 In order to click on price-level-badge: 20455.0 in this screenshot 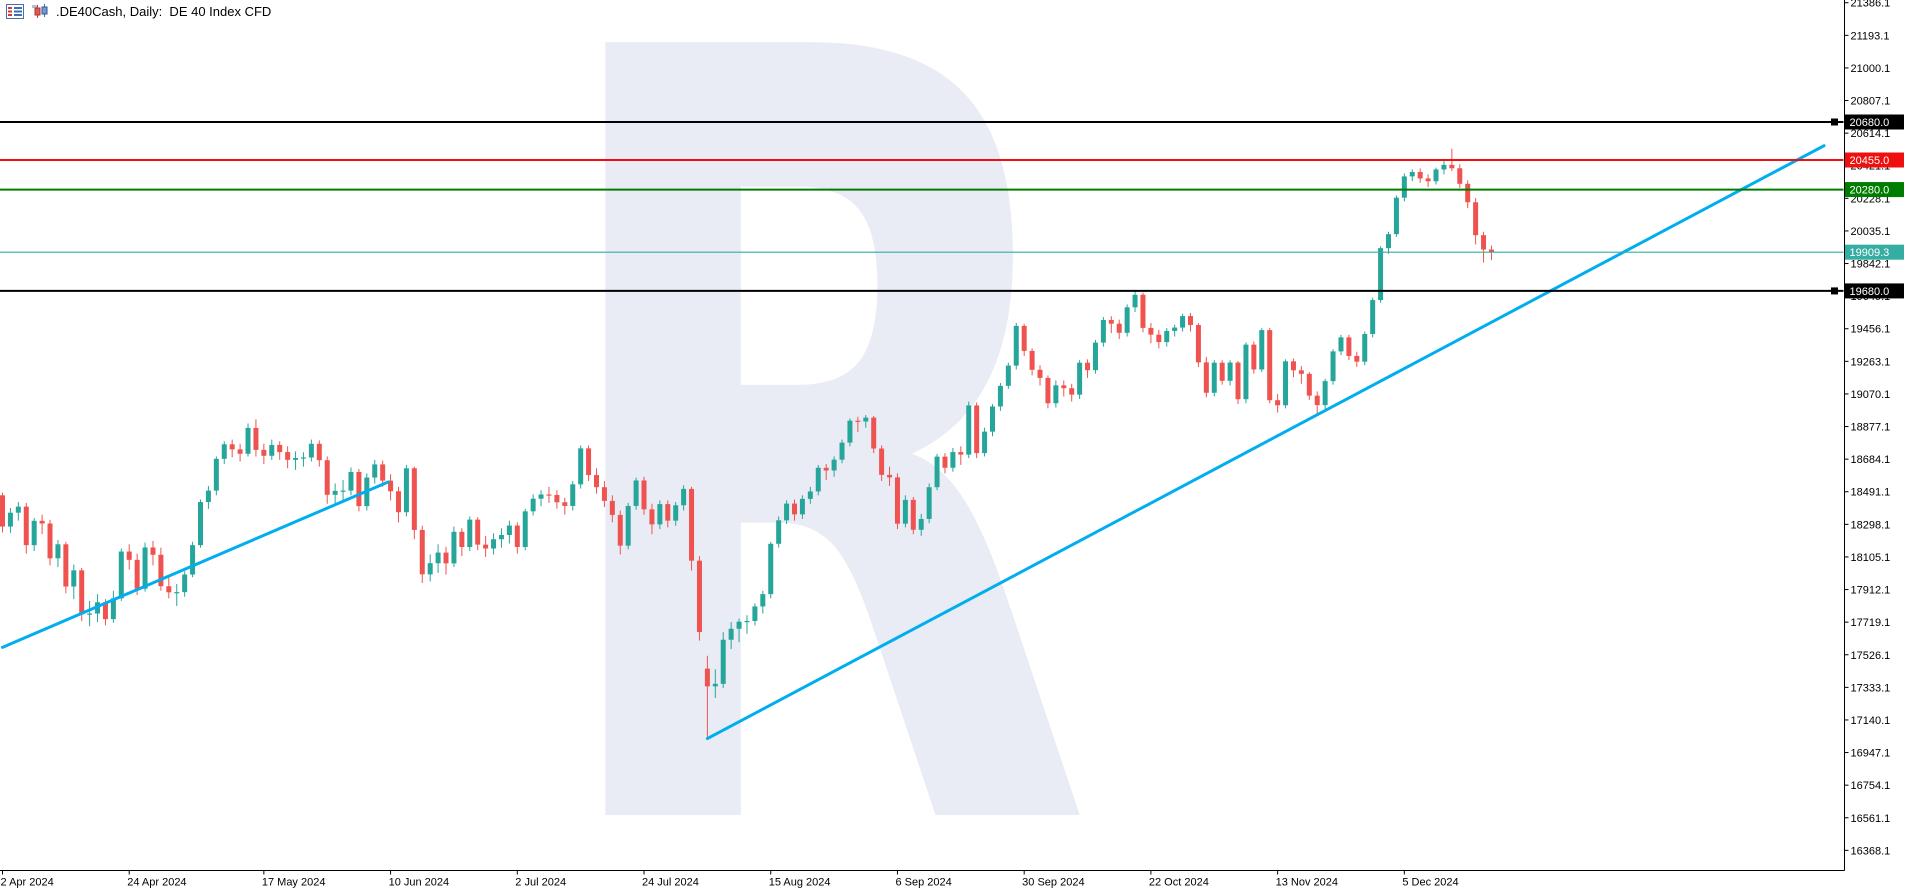, I will do `click(1874, 160)`.